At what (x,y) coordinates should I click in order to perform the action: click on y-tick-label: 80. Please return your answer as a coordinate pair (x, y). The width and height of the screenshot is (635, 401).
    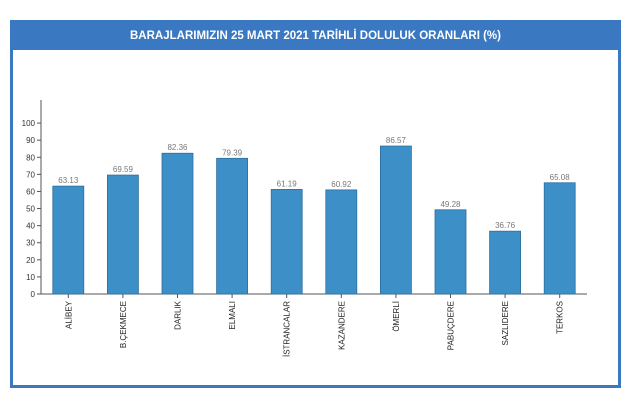
    Looking at the image, I should click on (30, 157).